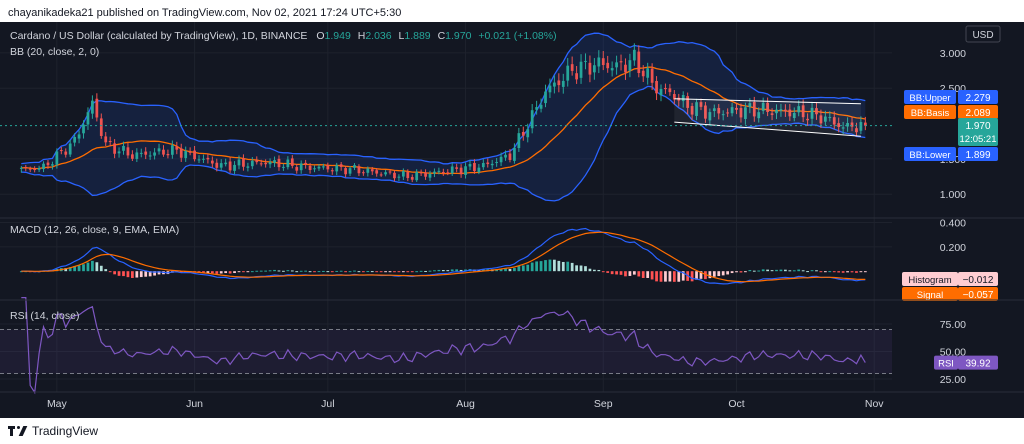 This screenshot has height=444, width=1024. What do you see at coordinates (950, 294) in the screenshot?
I see `signal-tag: Signal −0.057` at bounding box center [950, 294].